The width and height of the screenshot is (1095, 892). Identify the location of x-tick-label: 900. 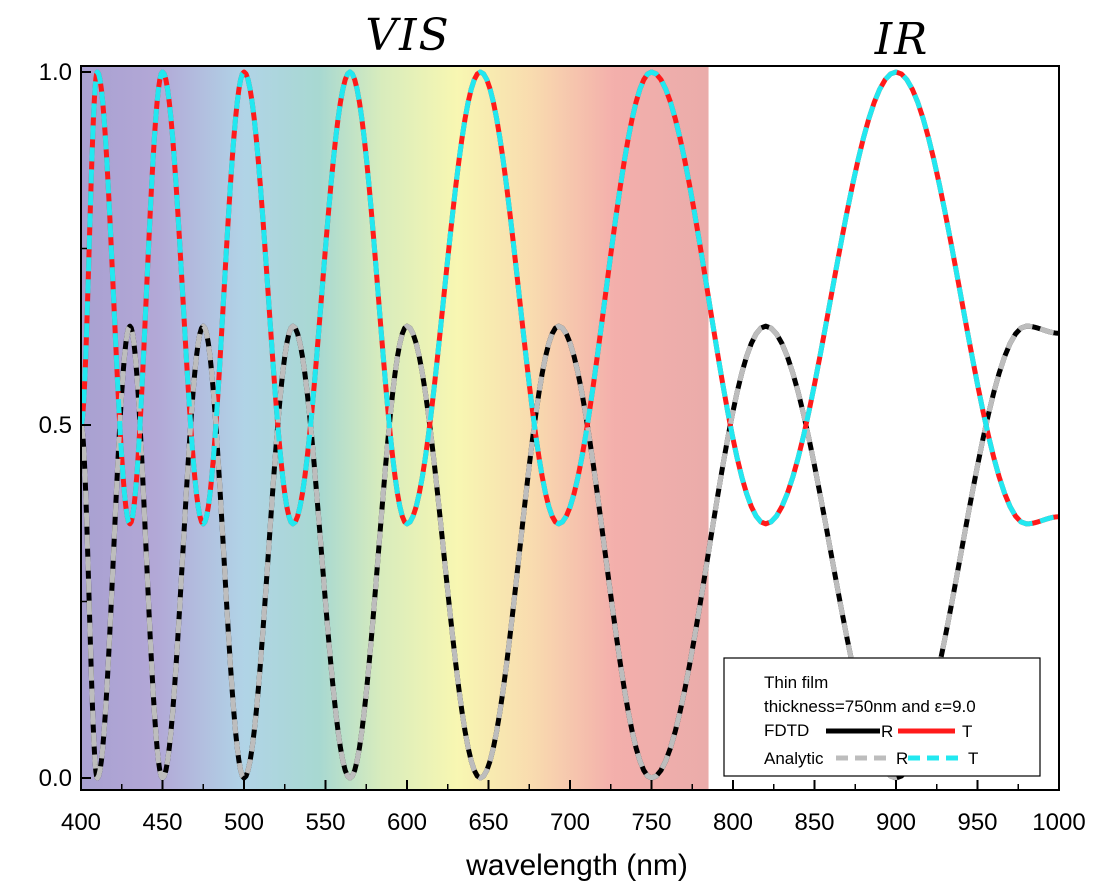
(896, 822).